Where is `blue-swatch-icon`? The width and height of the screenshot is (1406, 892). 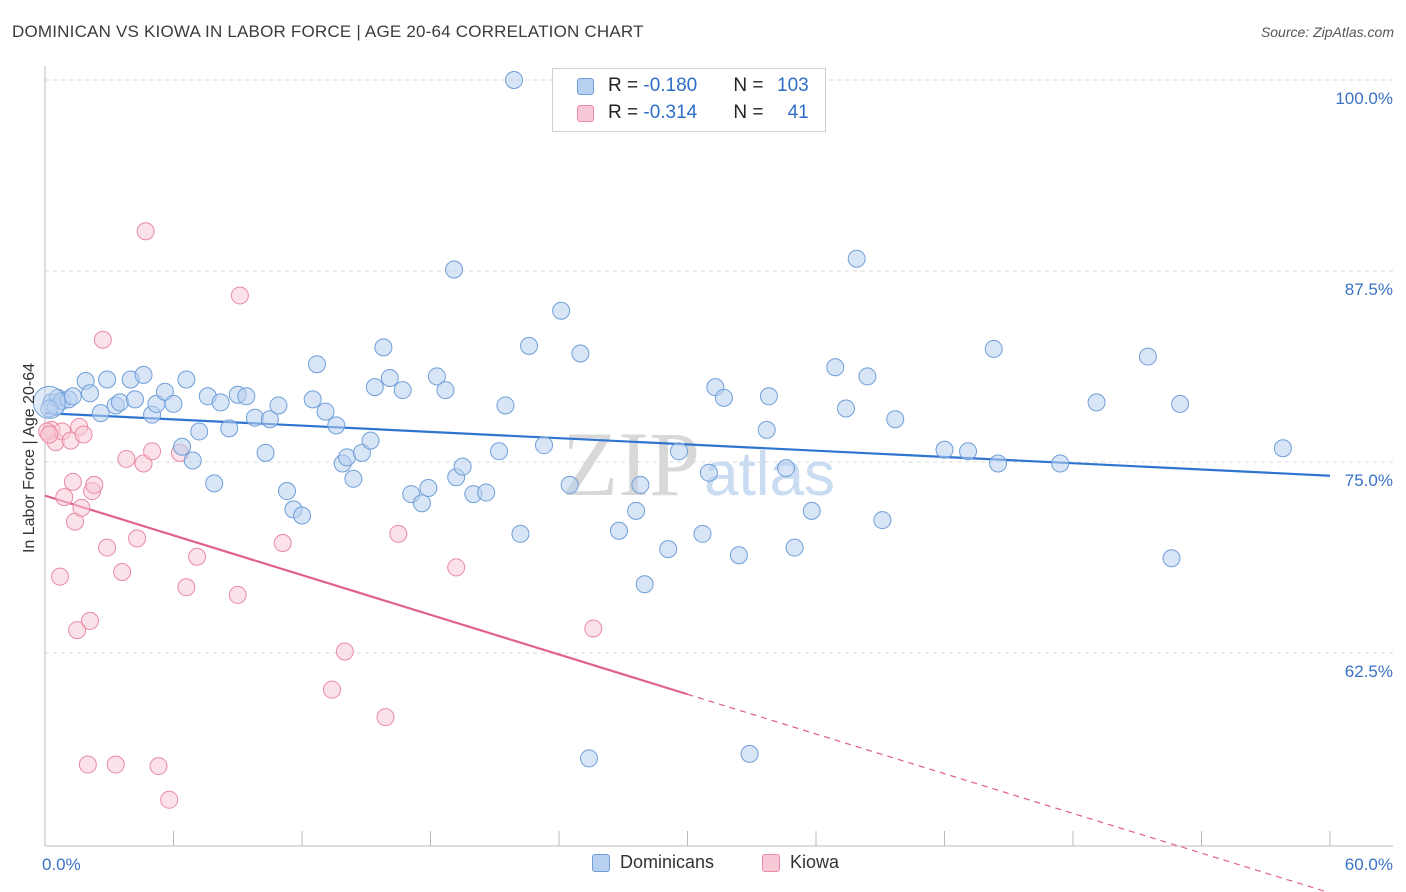 blue-swatch-icon is located at coordinates (601, 862).